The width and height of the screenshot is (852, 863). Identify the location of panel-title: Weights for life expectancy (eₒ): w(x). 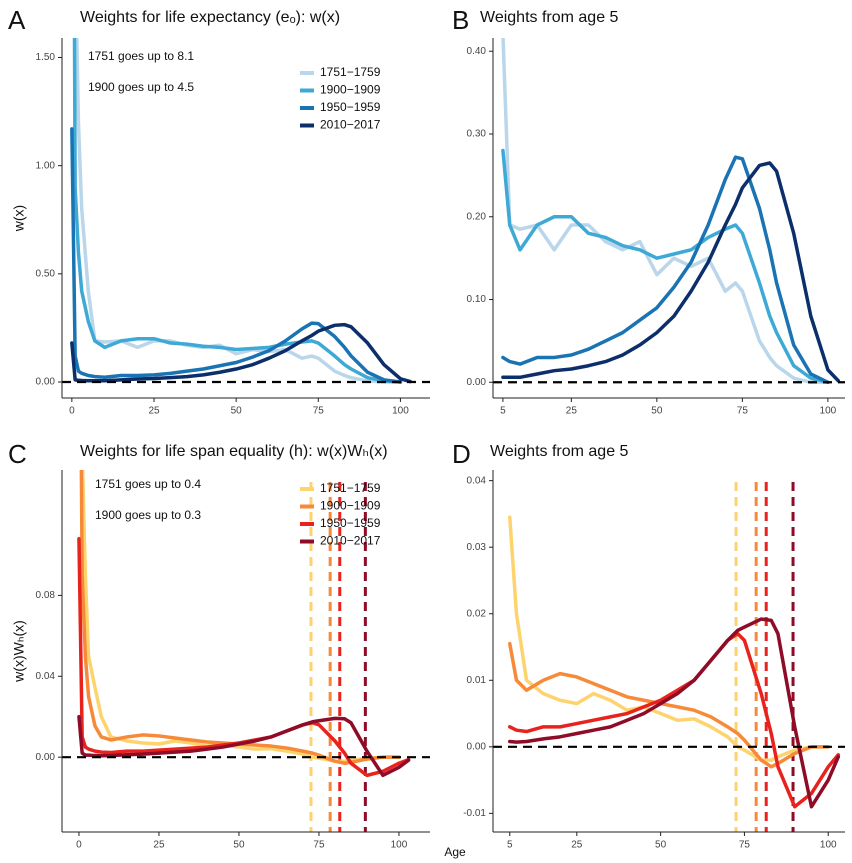
(210, 17).